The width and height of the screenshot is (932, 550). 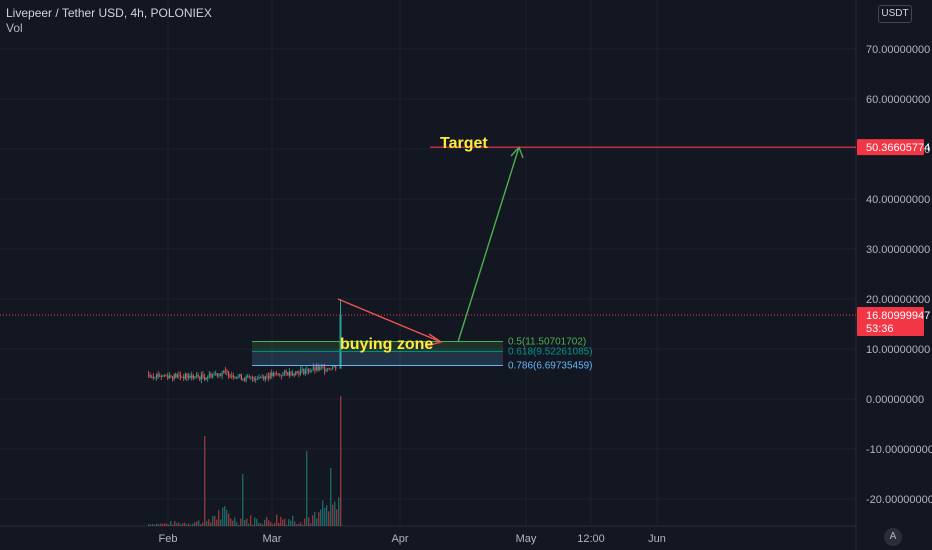 I want to click on price-axis-label: 70.00000000, so click(x=898, y=50).